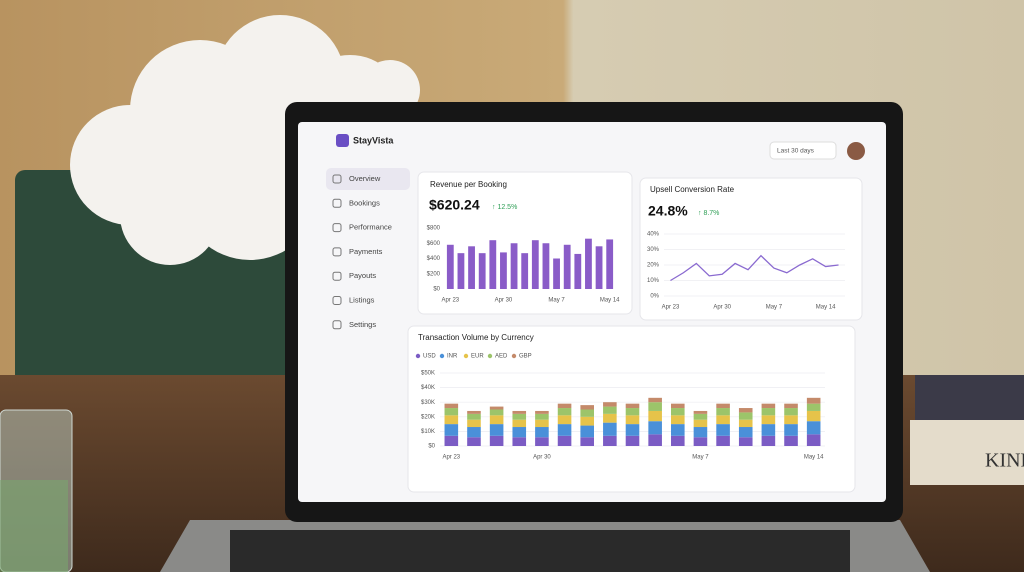 This screenshot has width=1024, height=572. I want to click on card, so click(751, 249).